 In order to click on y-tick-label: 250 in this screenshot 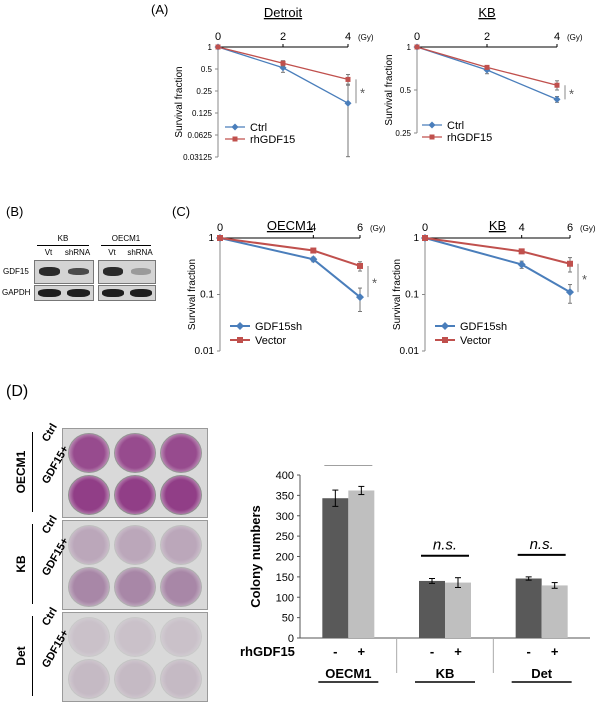, I will do `click(285, 537)`.